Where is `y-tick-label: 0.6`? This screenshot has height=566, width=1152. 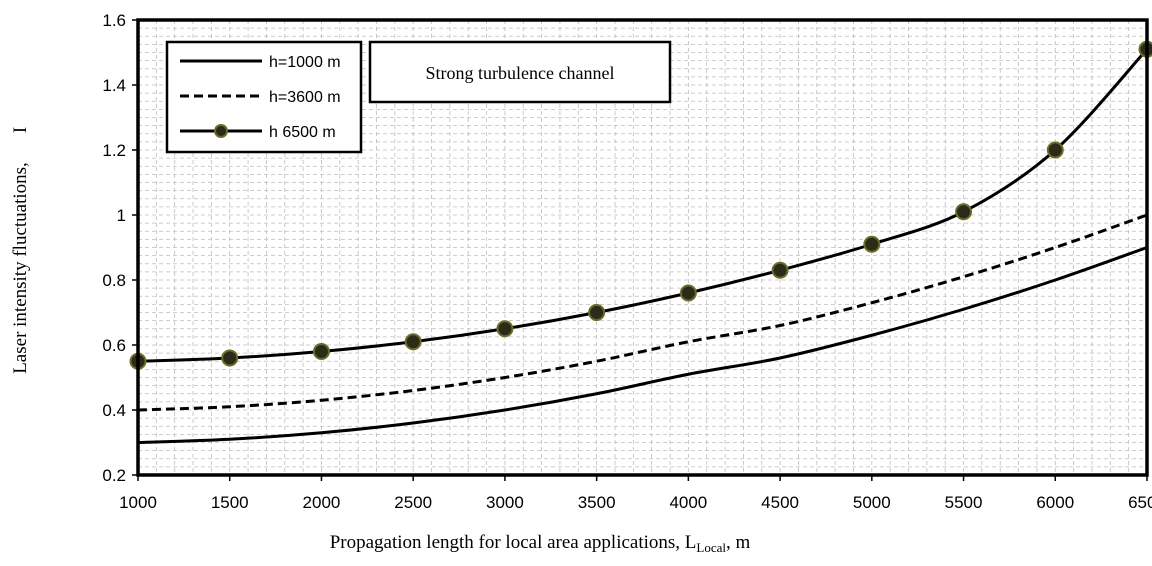
y-tick-label: 0.6 is located at coordinates (114, 345).